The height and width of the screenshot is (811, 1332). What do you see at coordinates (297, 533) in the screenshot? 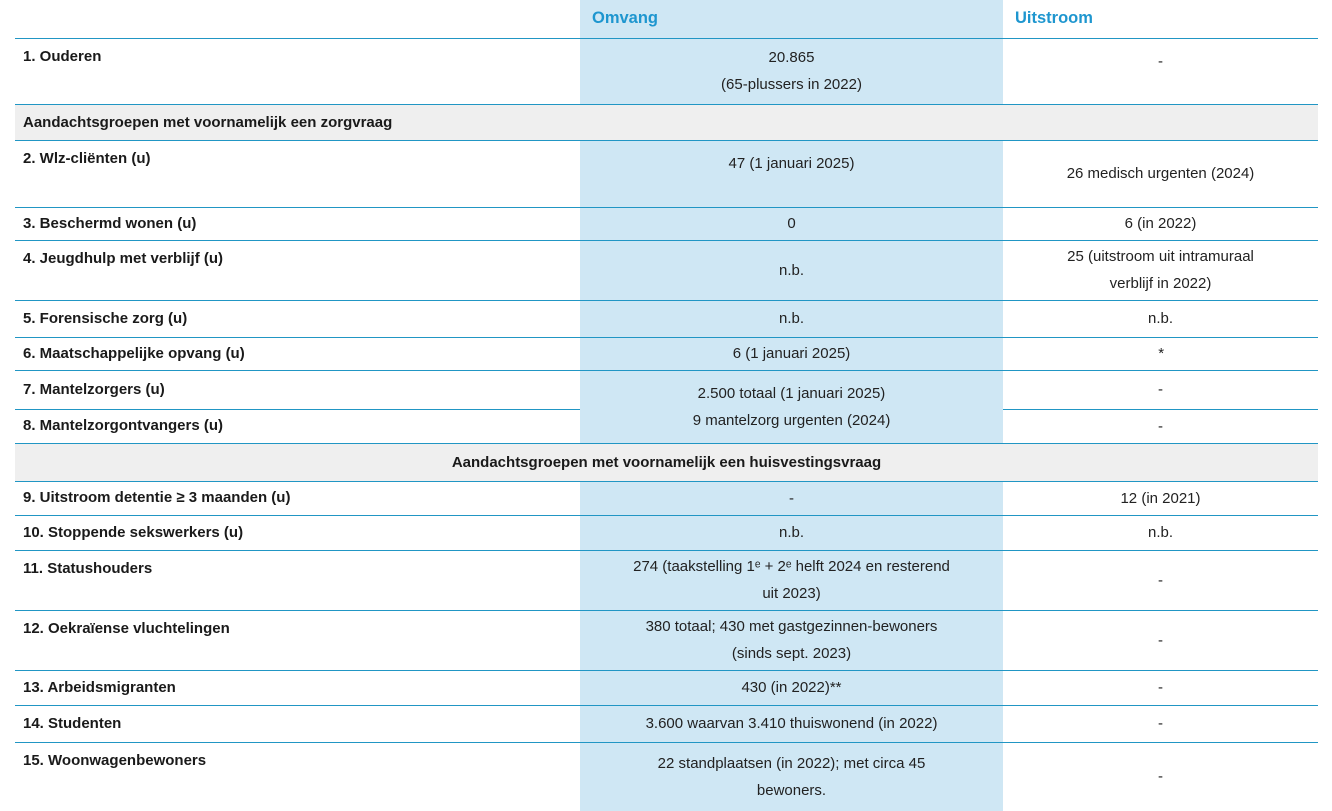
I see `row-label-10: 10. Stoppende sekswerkers (u)` at bounding box center [297, 533].